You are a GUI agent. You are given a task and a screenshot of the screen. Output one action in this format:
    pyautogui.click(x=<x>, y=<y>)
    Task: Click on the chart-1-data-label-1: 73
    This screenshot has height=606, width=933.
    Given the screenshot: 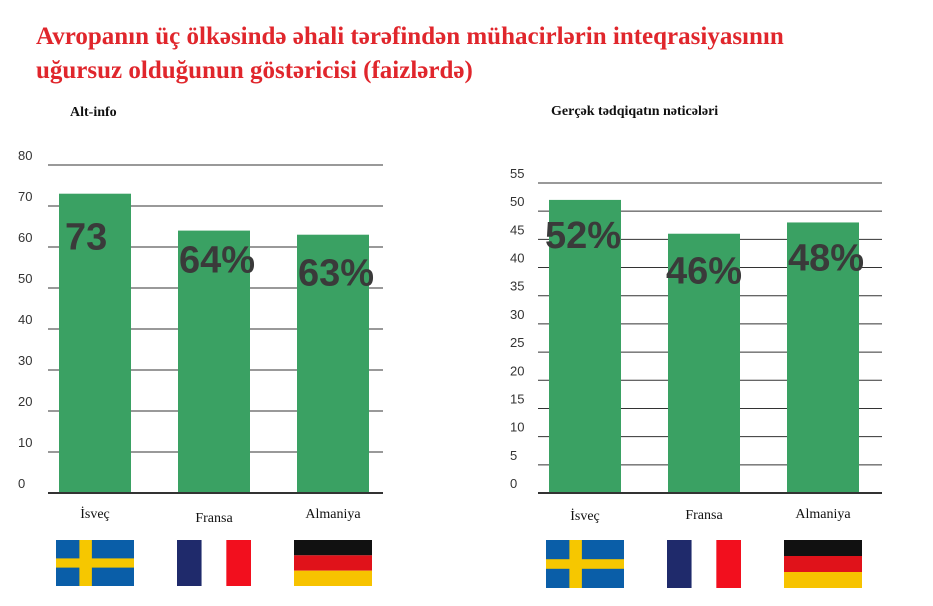 What is the action you would take?
    pyautogui.click(x=86, y=238)
    